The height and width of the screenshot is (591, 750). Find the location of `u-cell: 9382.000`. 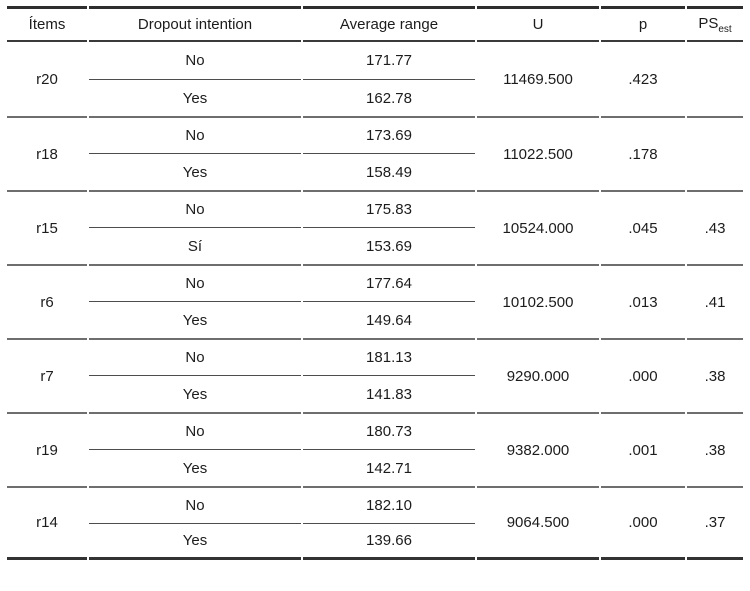

u-cell: 9382.000 is located at coordinates (538, 449).